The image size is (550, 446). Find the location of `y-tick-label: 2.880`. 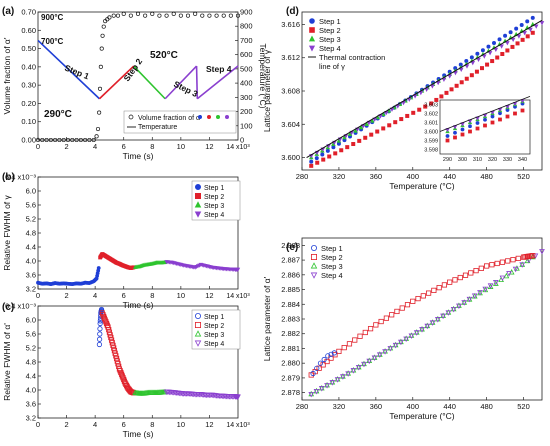

y-tick-label: 2.880 is located at coordinates (290, 363).